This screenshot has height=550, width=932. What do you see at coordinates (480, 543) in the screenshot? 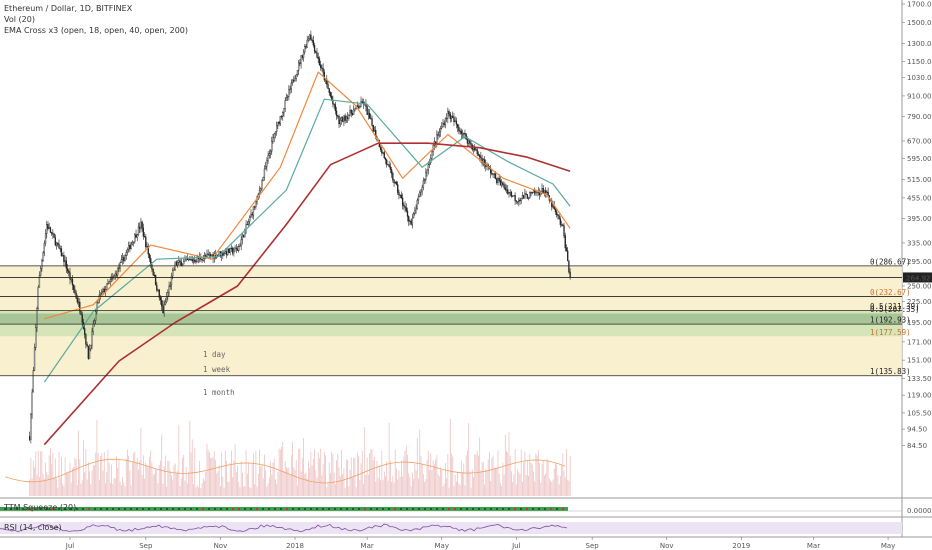
I see `time-axis: Jul Sep Nov 2018 Mar May Jul Sep Nov 2019 Mar May` at bounding box center [480, 543].